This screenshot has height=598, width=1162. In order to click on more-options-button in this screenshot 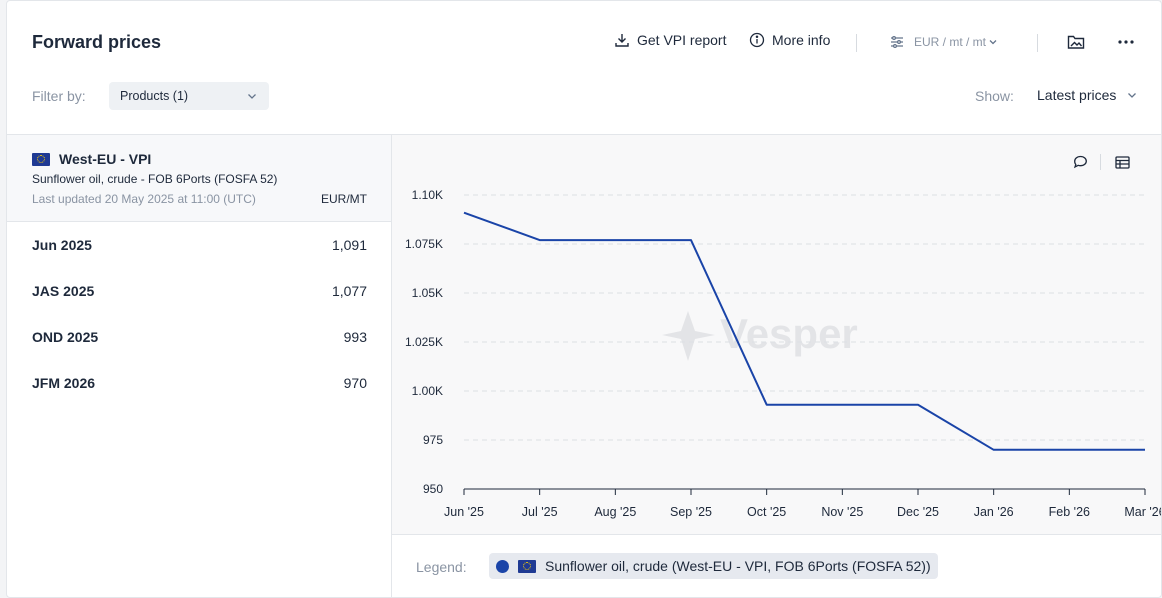, I will do `click(1126, 42)`.